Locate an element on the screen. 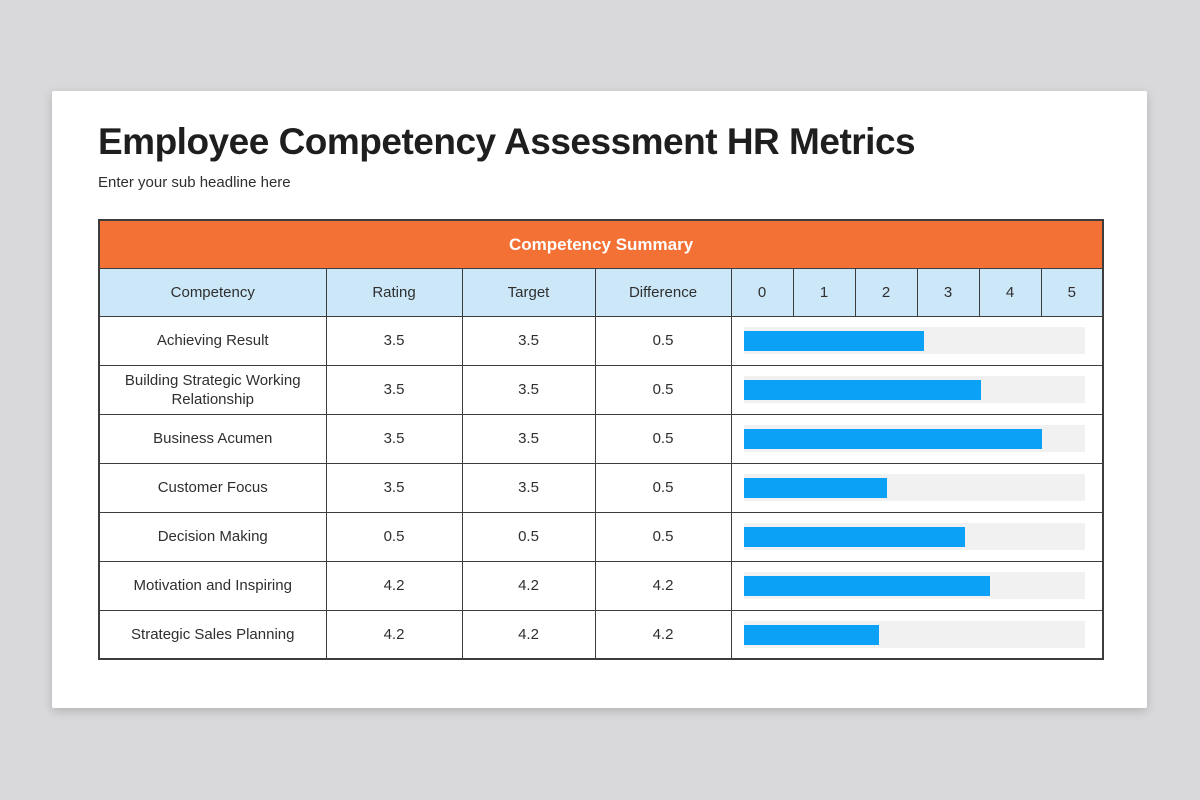 The height and width of the screenshot is (800, 1200). table-title-bar: Competency Summary is located at coordinates (601, 244).